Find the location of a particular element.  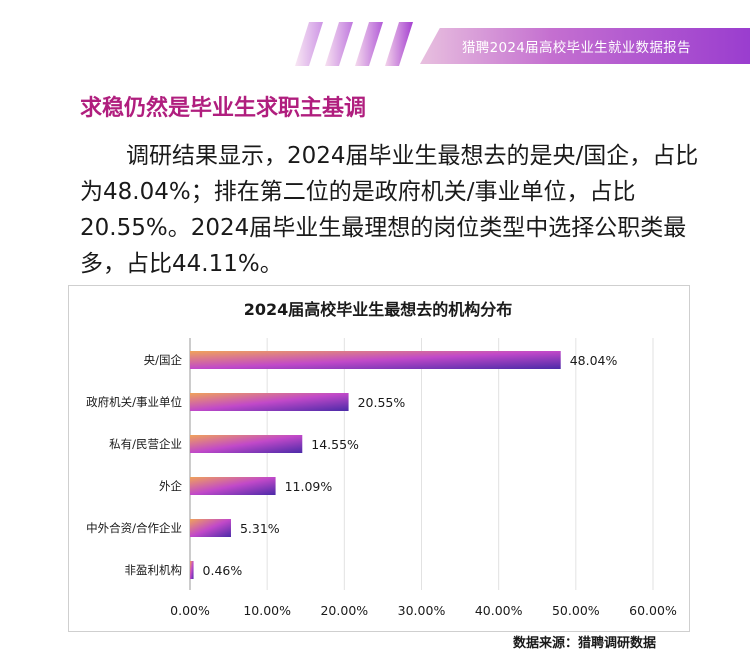

x-tick-label: 60.00% is located at coordinates (653, 610).